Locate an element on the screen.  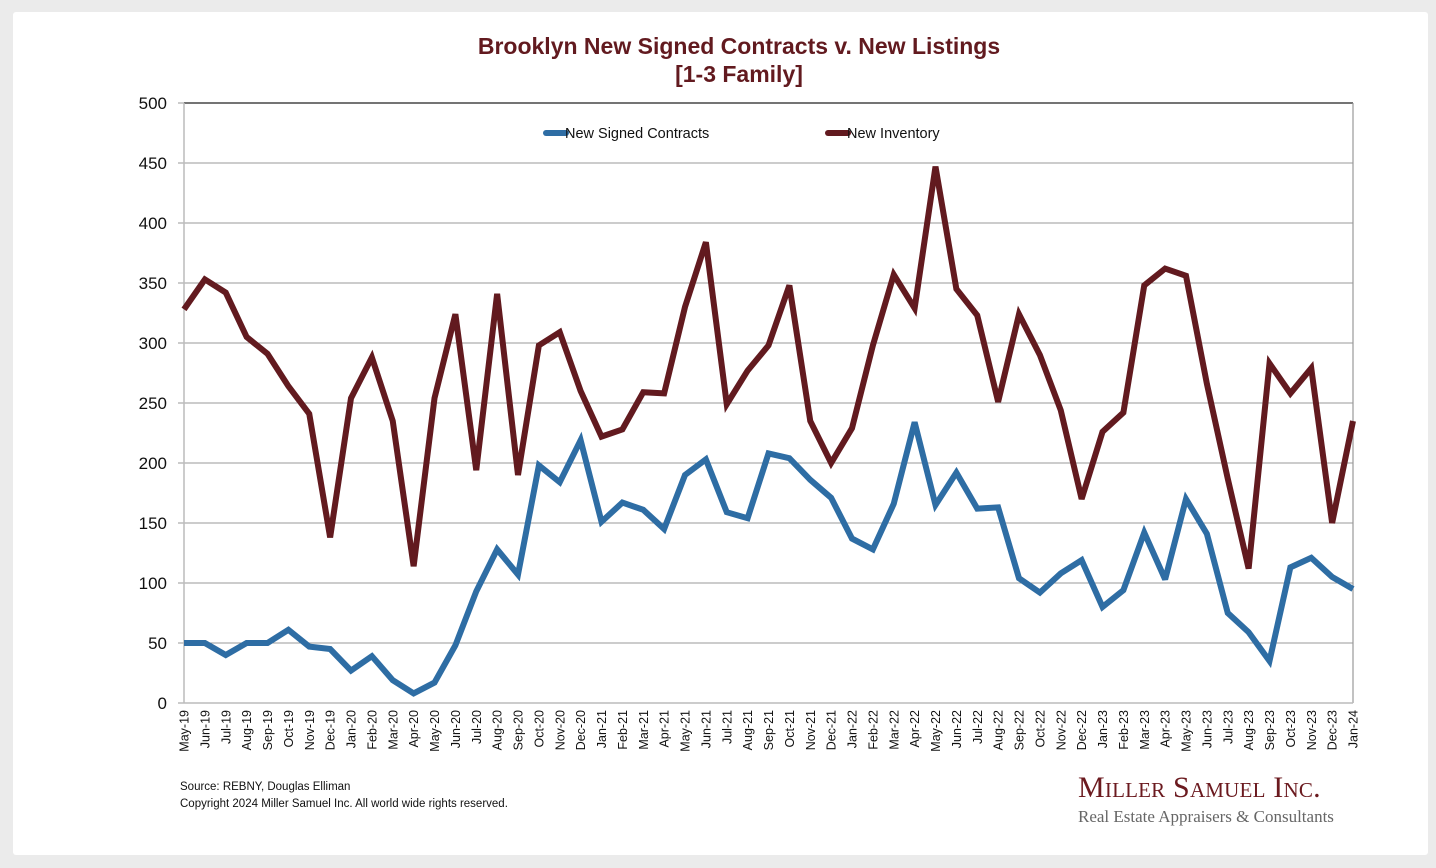
x-tick-label: Nov-19 is located at coordinates (310, 730).